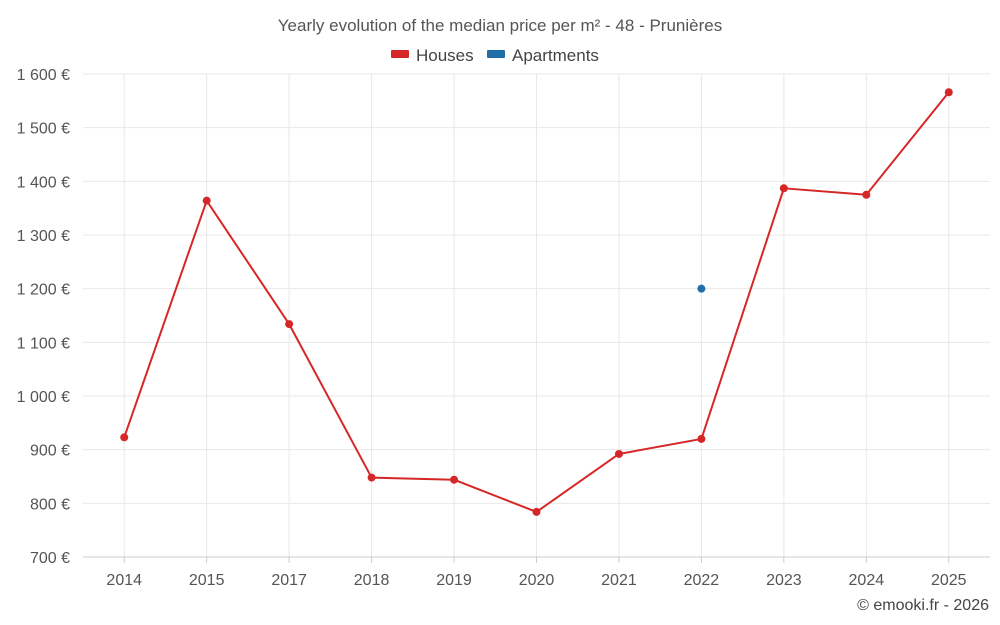  I want to click on y-tick-label: 1 100 €, so click(43, 343).